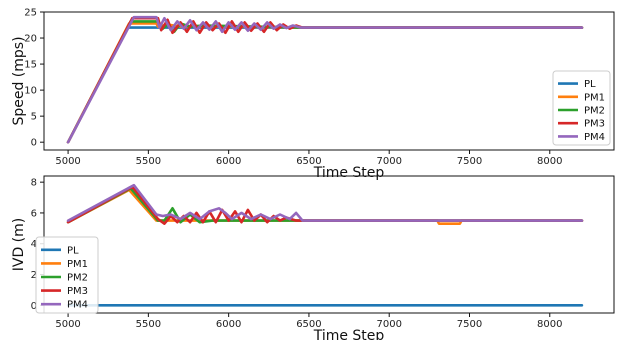 The width and height of the screenshot is (618, 340). I want to click on ivd-y-tick-label: 0, so click(34, 306).